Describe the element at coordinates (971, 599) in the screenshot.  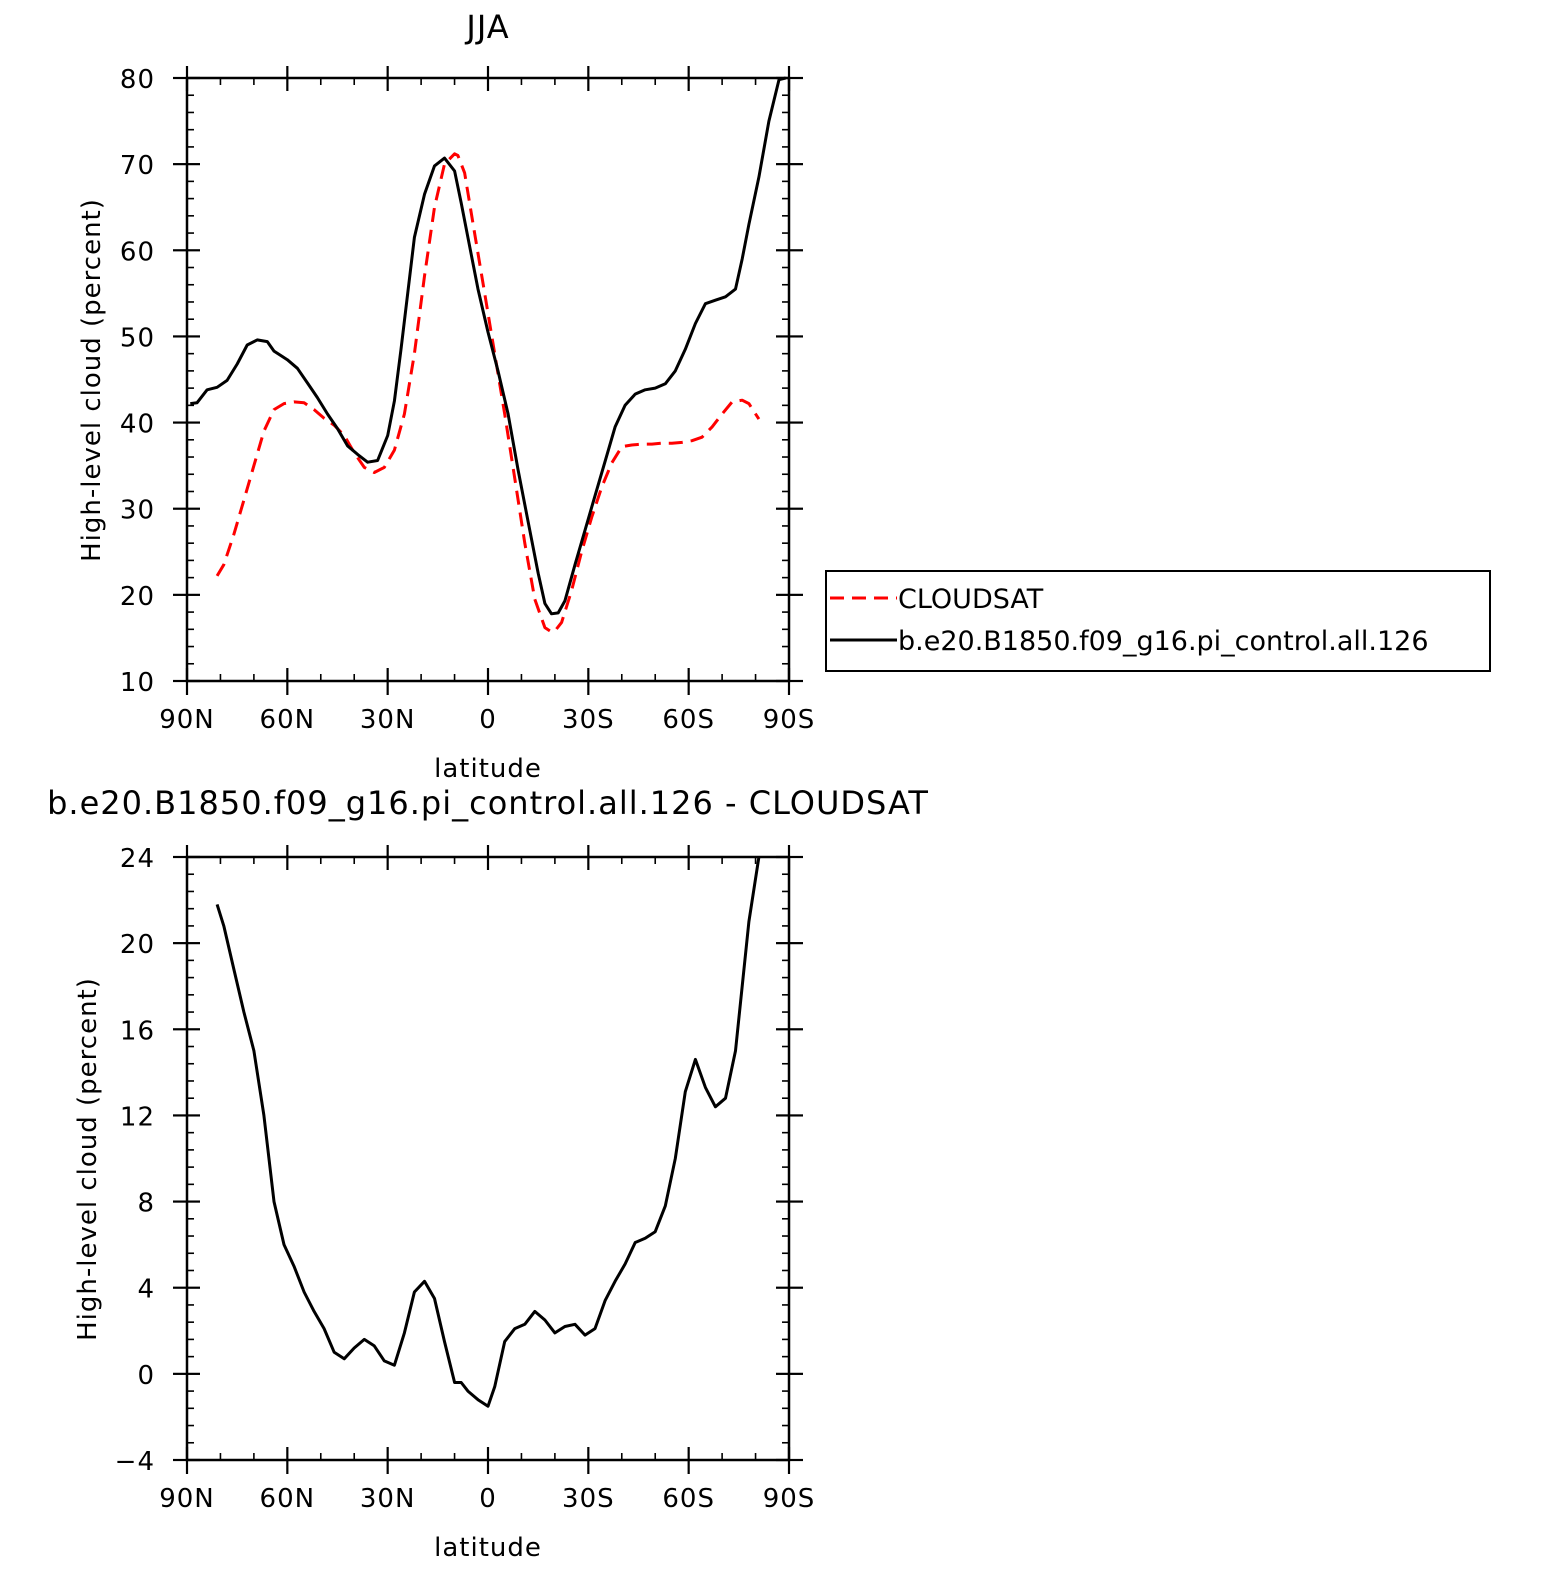
I see `legend-label-cloudsat: CLOUDSAT` at that location.